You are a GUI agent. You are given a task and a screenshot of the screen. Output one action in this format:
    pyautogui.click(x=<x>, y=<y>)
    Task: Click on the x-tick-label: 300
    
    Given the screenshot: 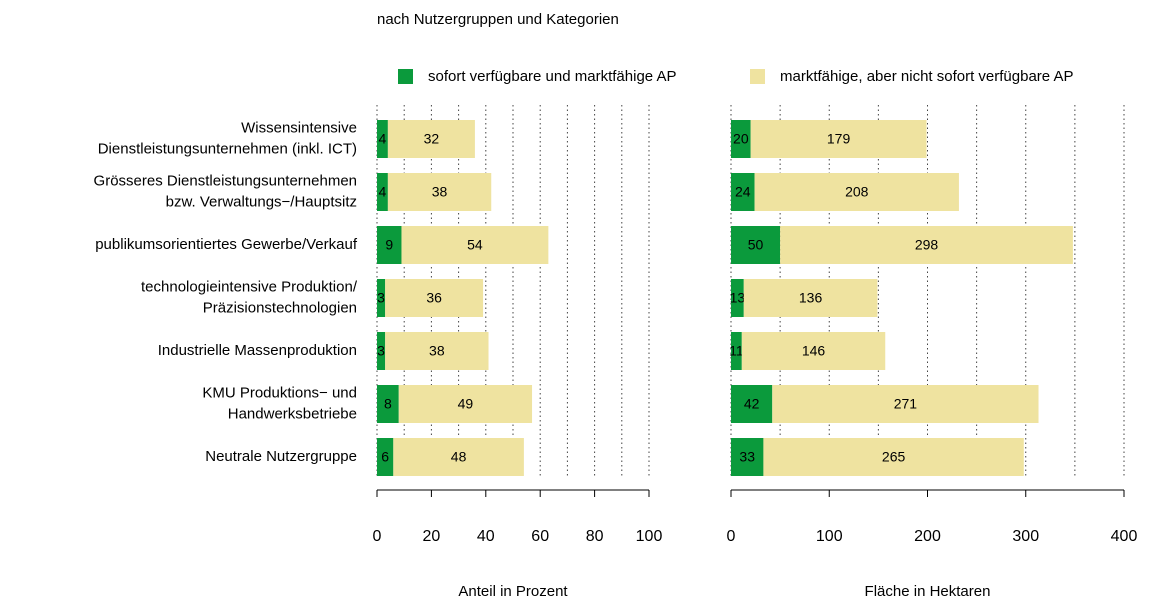 What is the action you would take?
    pyautogui.click(x=1025, y=536)
    